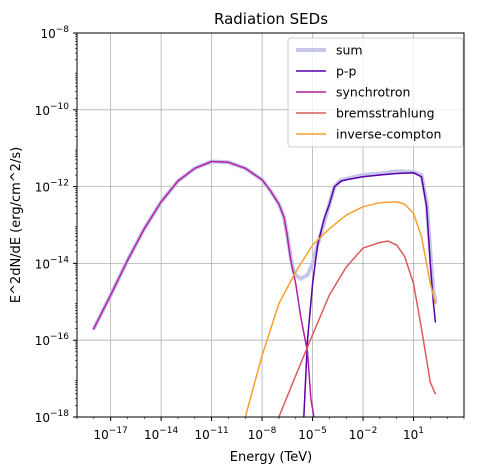  I want to click on x-tick-label: 10⁻⁸, so click(262, 434).